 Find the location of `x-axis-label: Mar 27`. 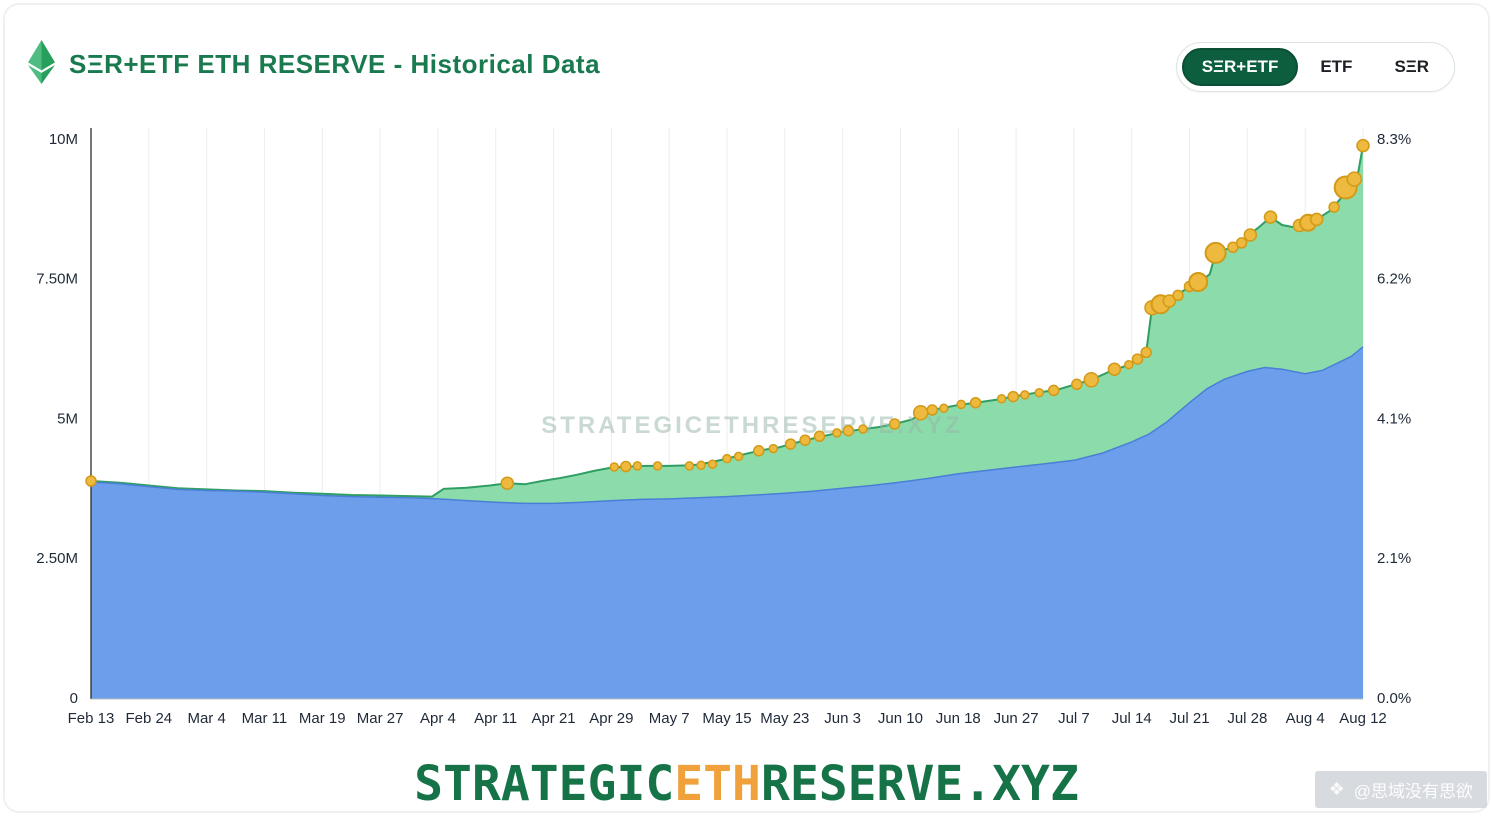

x-axis-label: Mar 27 is located at coordinates (380, 718).